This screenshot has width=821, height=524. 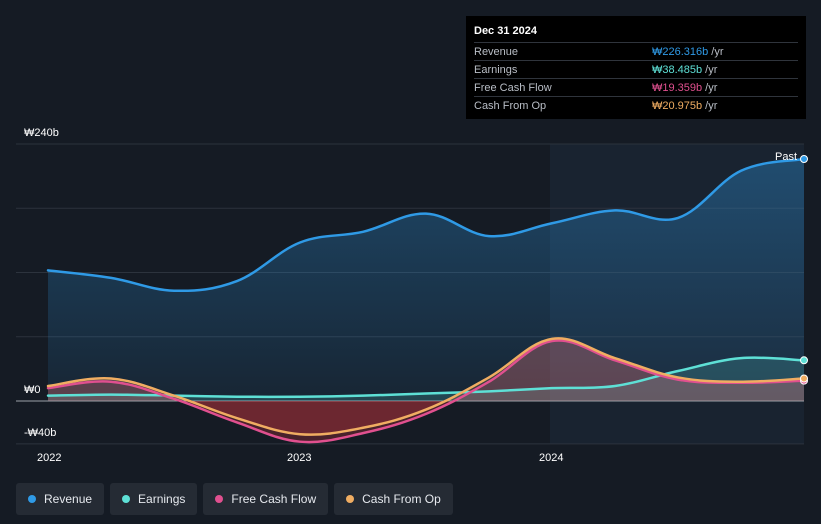 I want to click on end-dot-earnings, so click(x=804, y=360).